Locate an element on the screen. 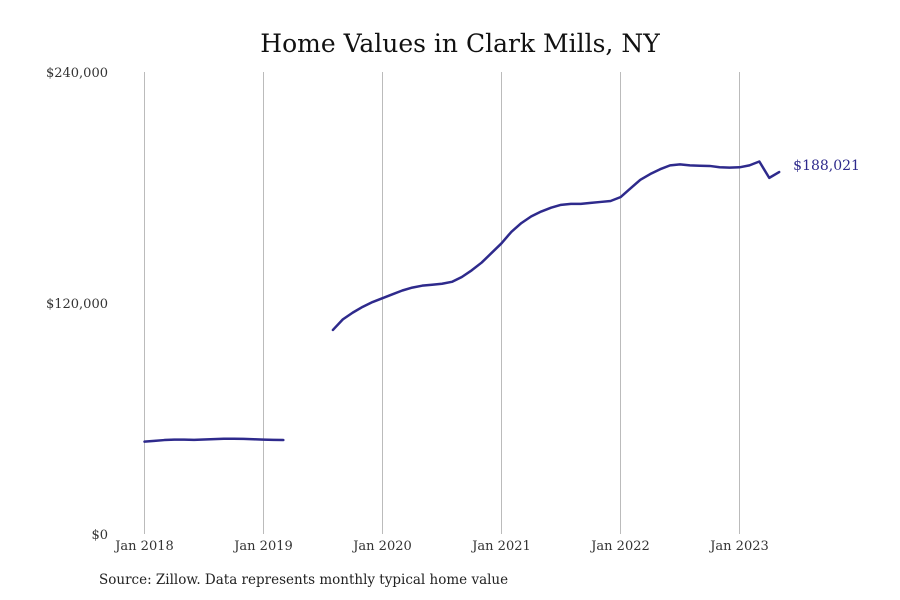  y-tick-label: $120,000 is located at coordinates (77, 304).